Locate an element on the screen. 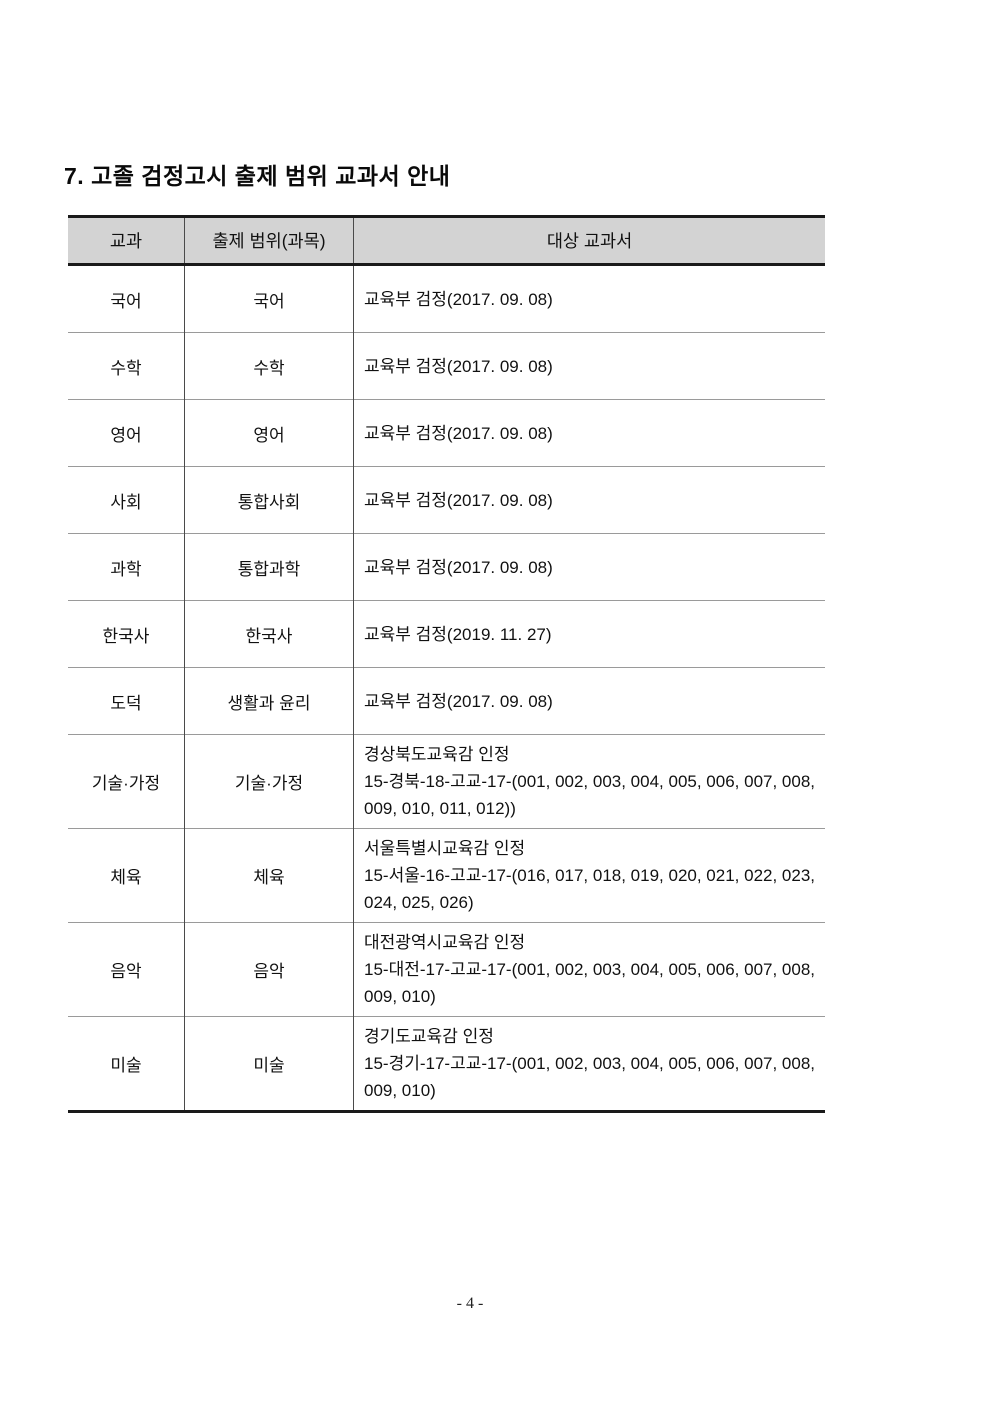  cell-scope: 생활과 윤리 is located at coordinates (269, 701).